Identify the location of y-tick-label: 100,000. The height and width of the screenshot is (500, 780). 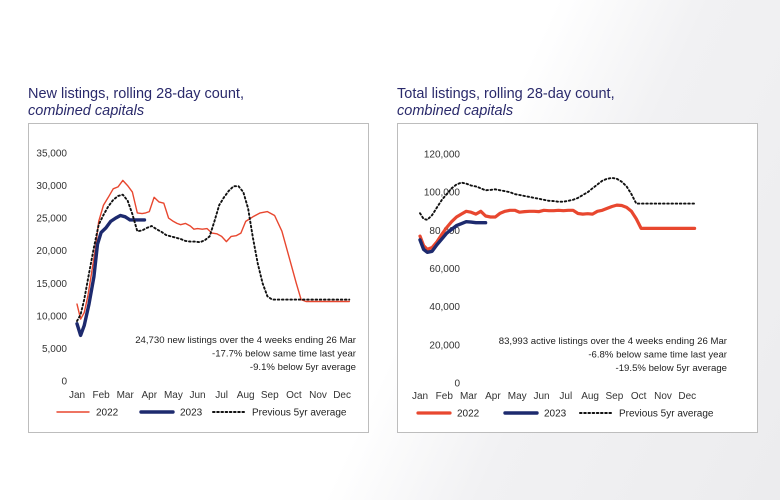
(442, 193).